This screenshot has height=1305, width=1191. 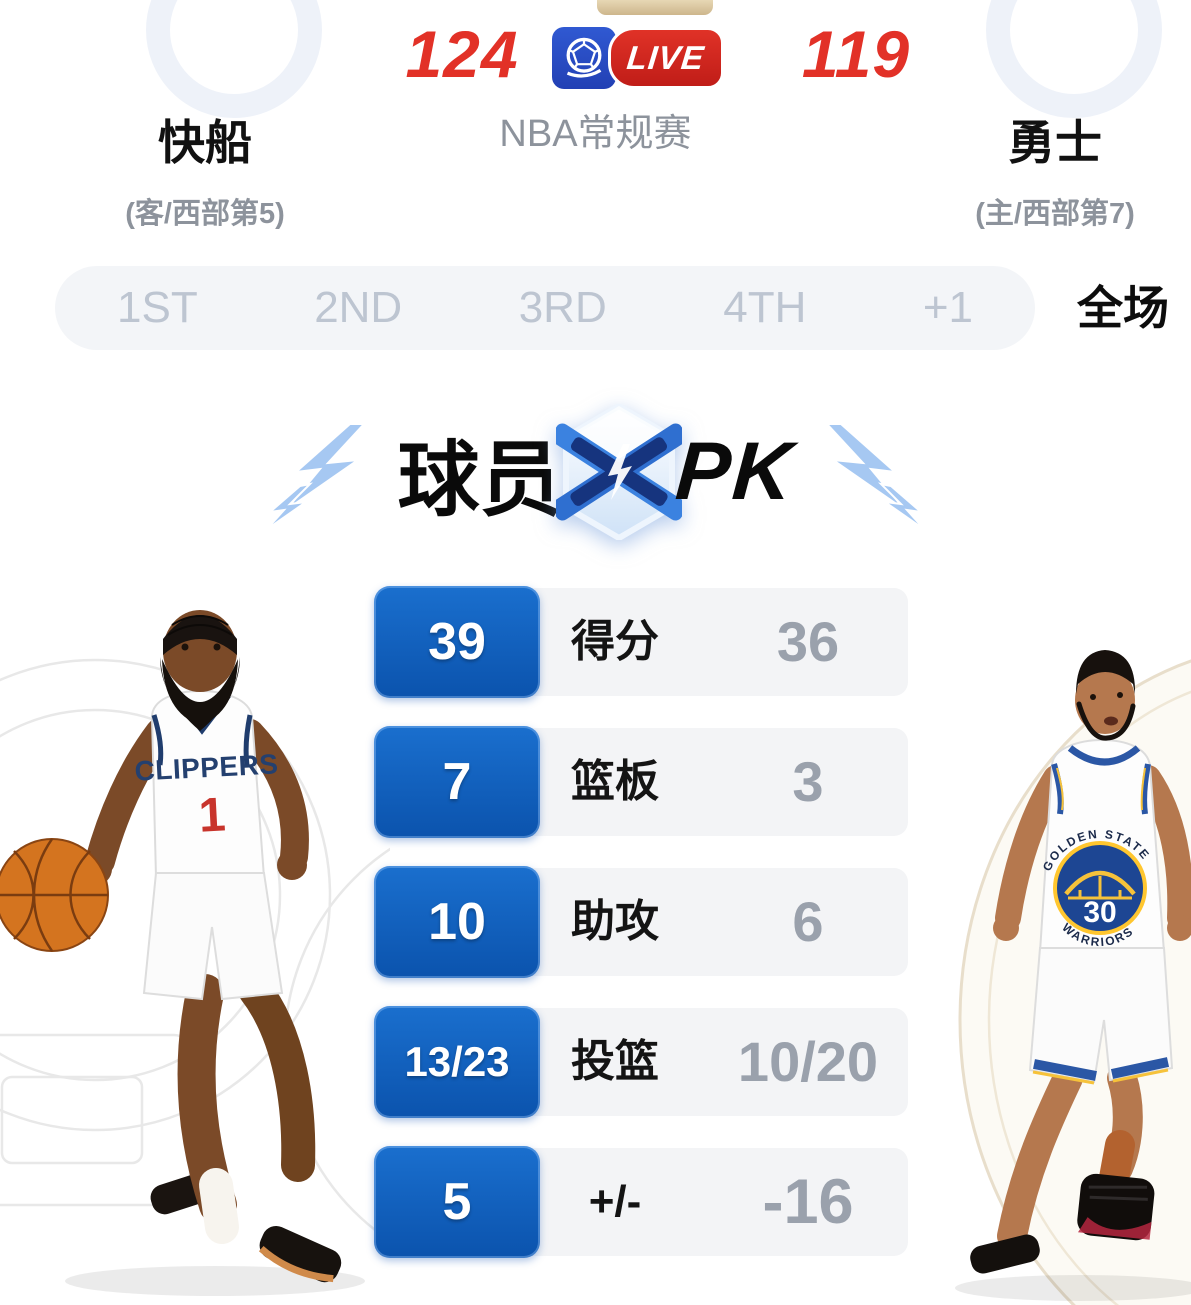 What do you see at coordinates (462, 54) in the screenshot?
I see `away-score: 124` at bounding box center [462, 54].